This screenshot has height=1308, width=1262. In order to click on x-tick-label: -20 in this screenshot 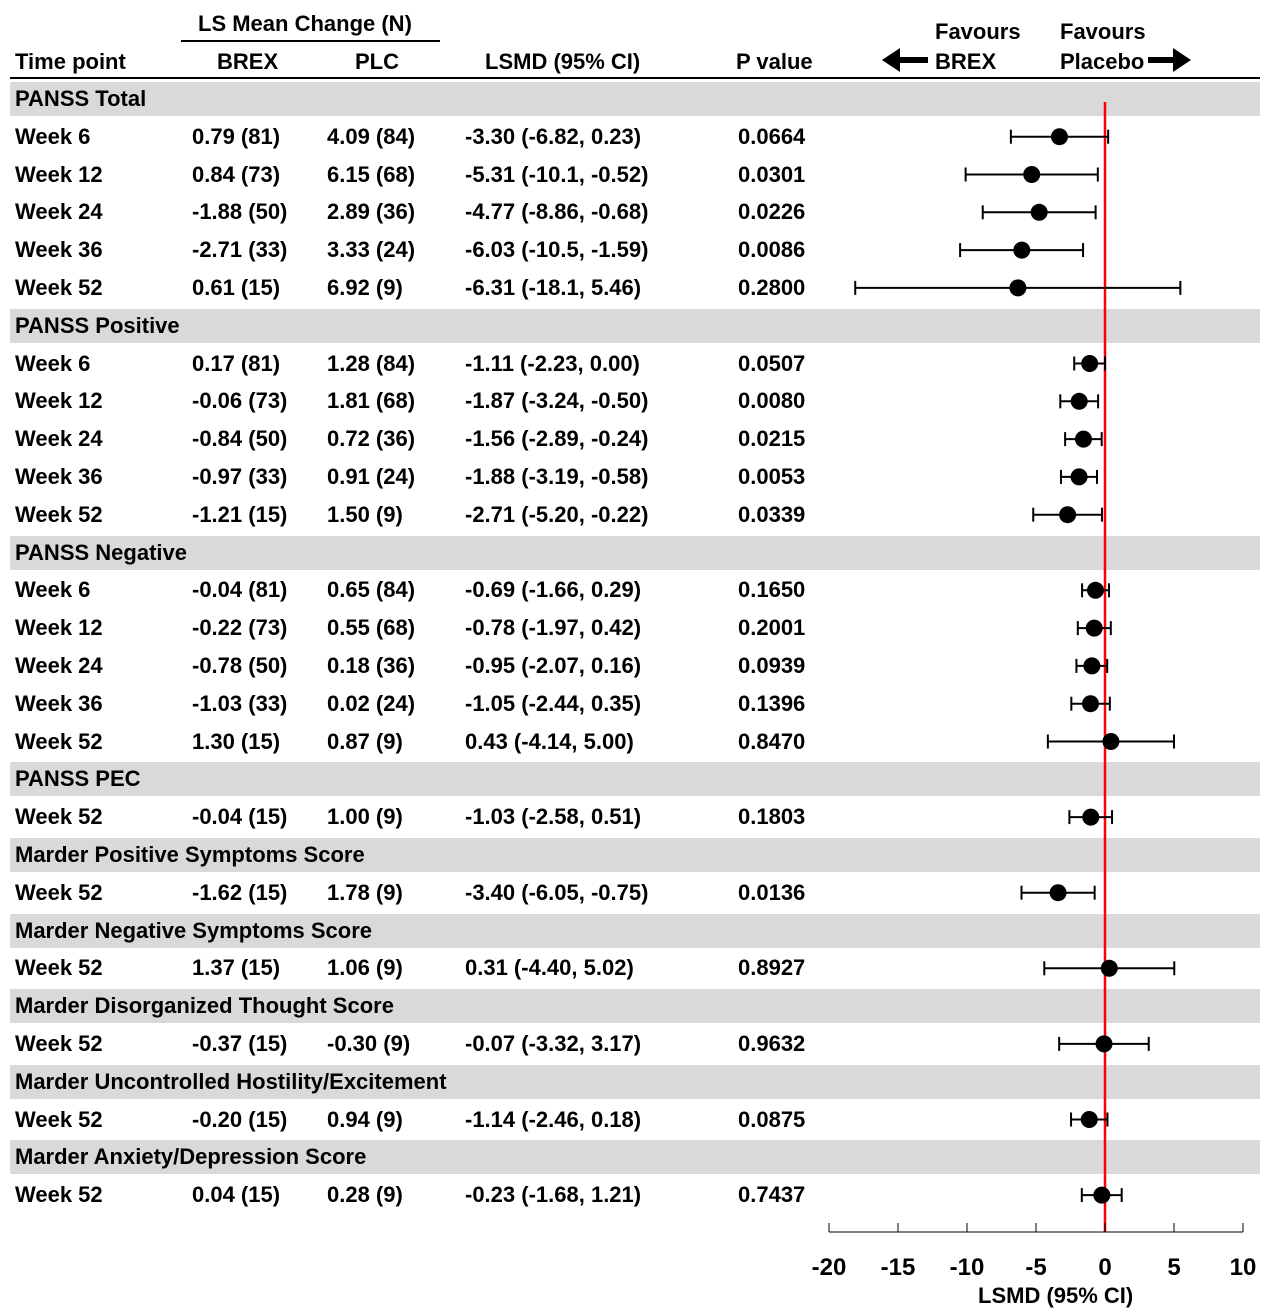, I will do `click(829, 1267)`.